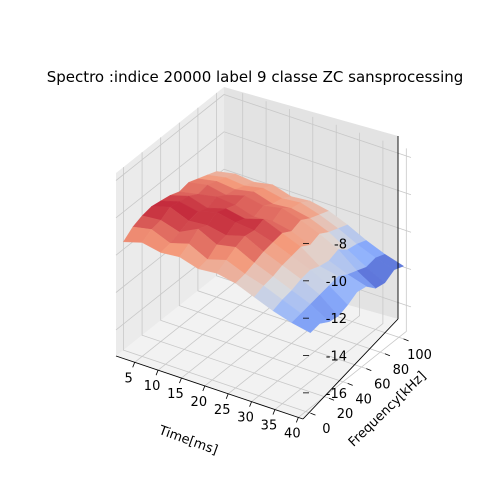 The height and width of the screenshot is (500, 500). I want to click on x-tick-label: 40, so click(292, 433).